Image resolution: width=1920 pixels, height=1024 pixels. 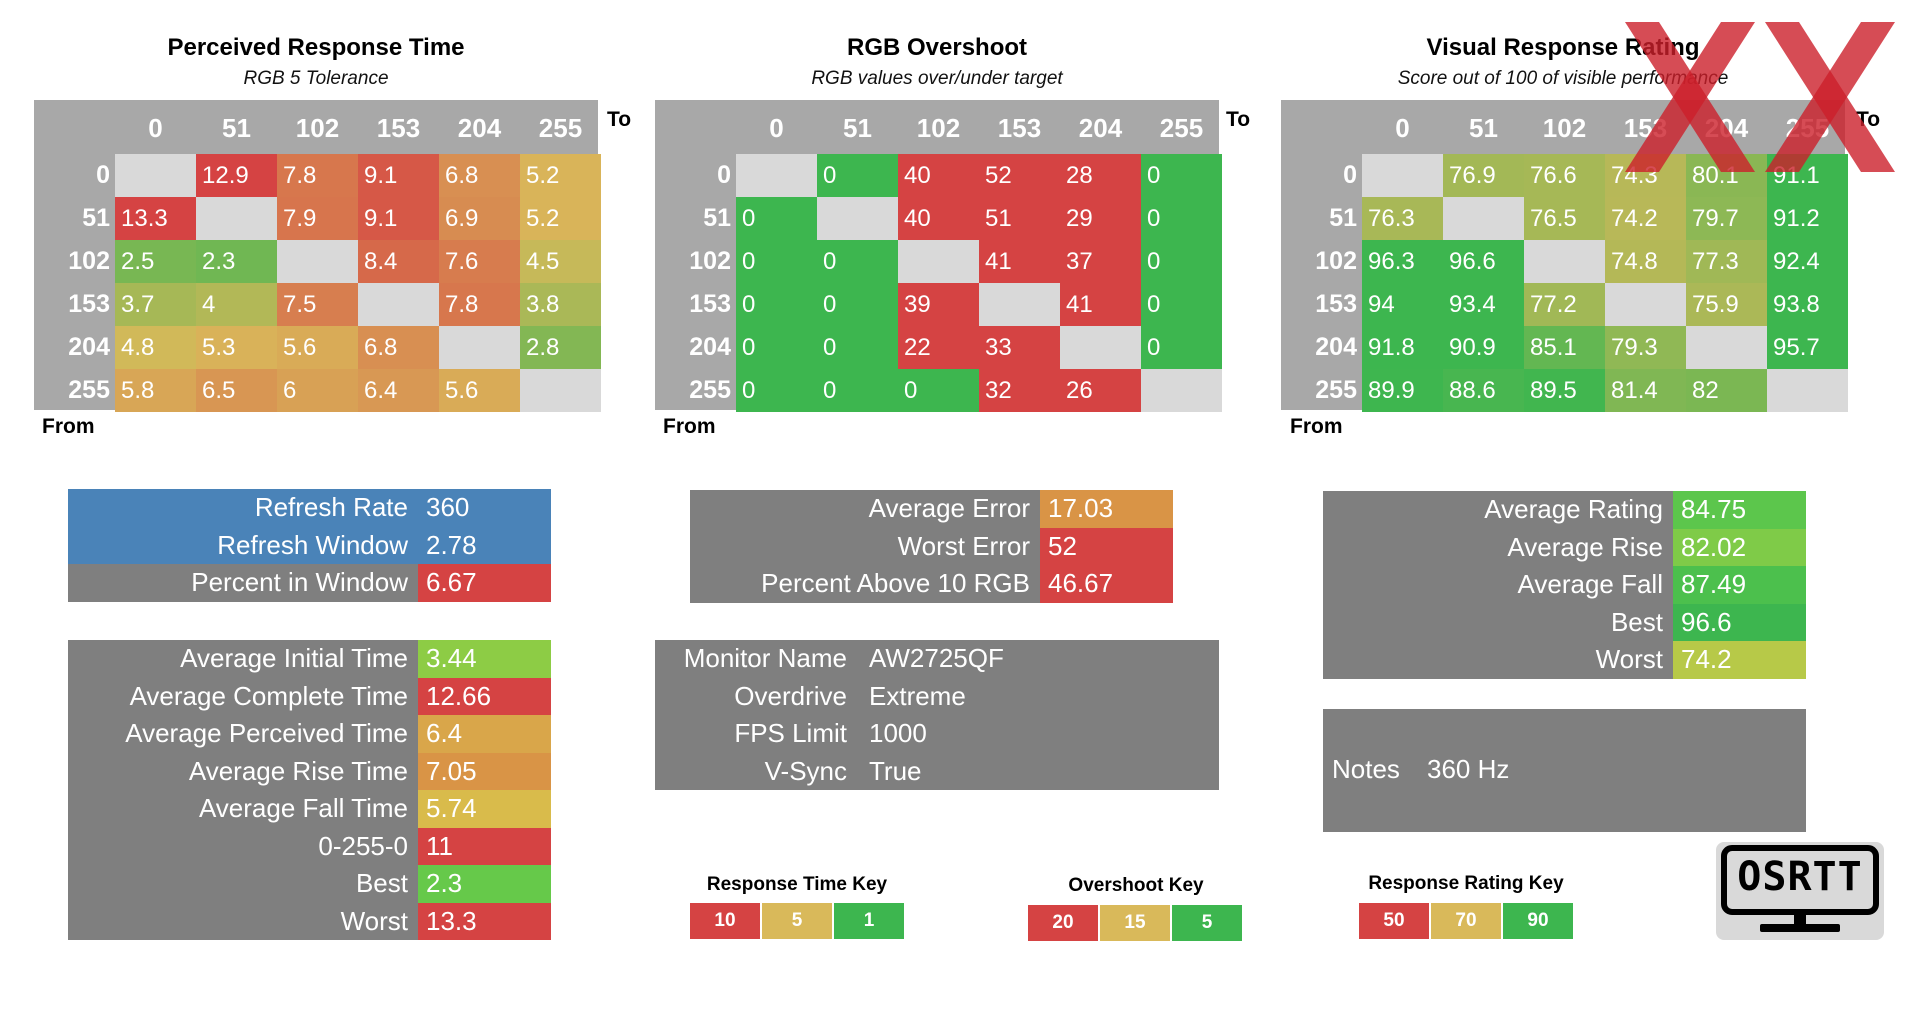 I want to click on row-header: 153, so click(x=89, y=304).